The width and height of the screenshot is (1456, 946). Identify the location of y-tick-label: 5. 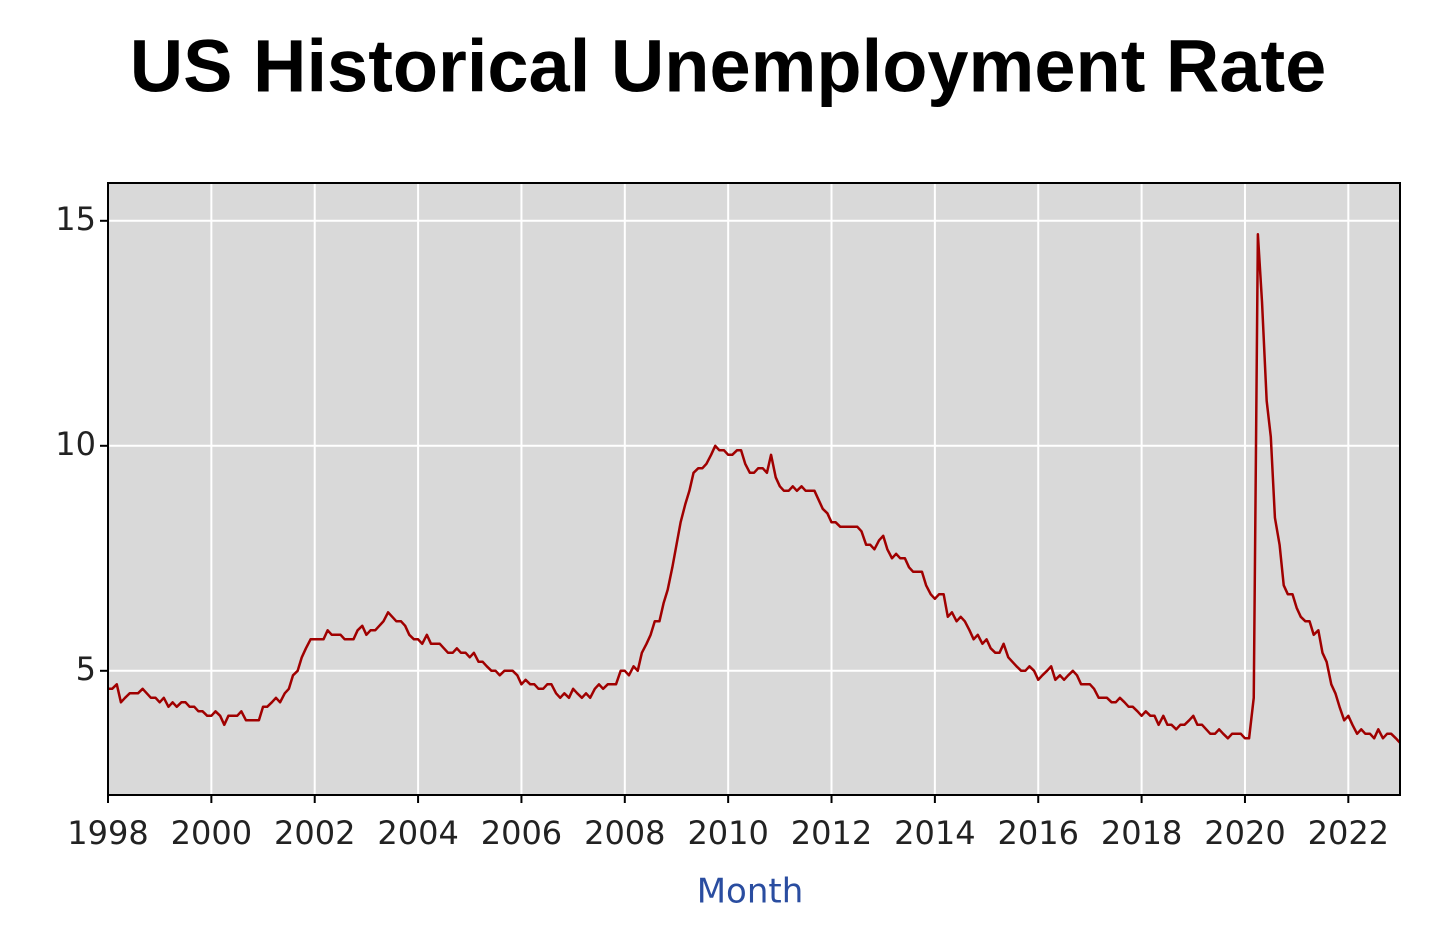
(86, 669).